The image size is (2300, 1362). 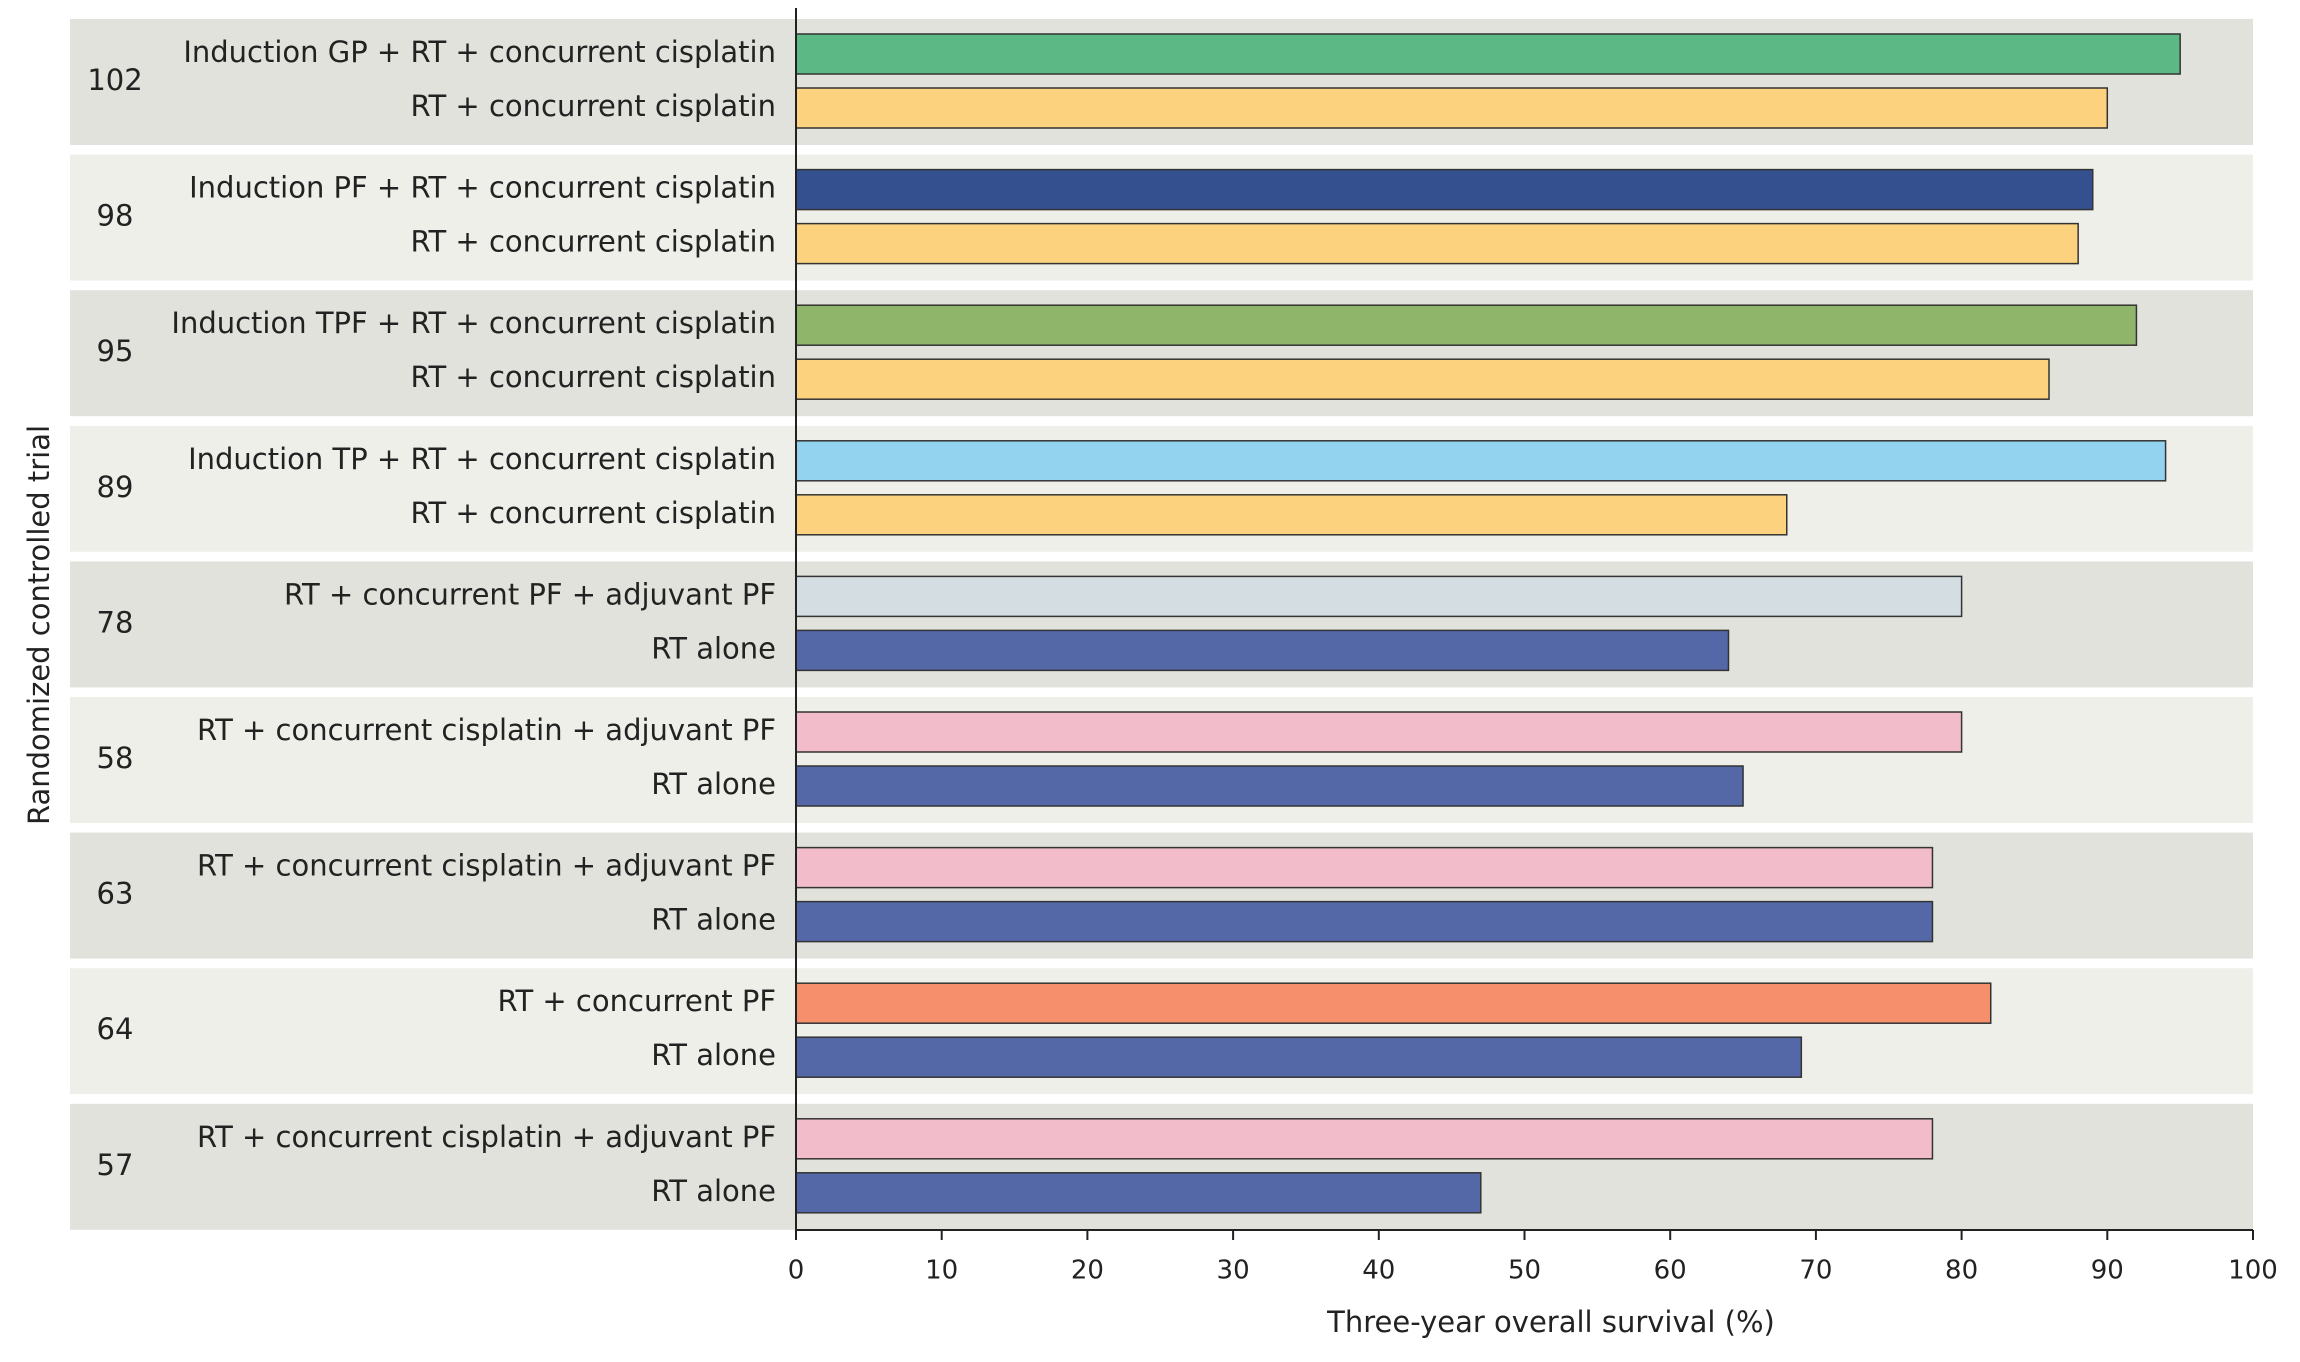 I want to click on x-tick-label: 40, so click(x=1378, y=1271).